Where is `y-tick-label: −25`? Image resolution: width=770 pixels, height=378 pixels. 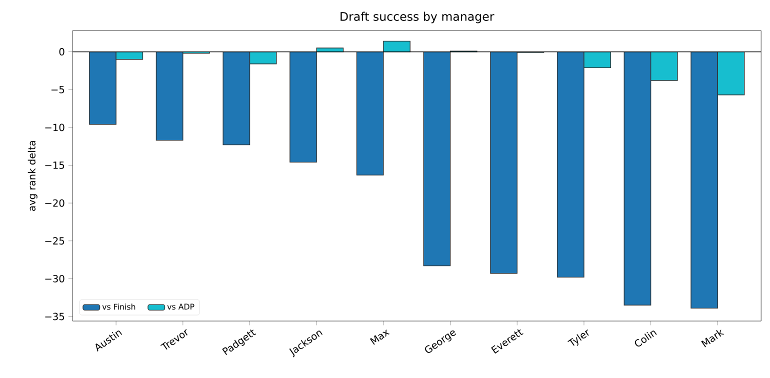
y-tick-label: −25 is located at coordinates (54, 240).